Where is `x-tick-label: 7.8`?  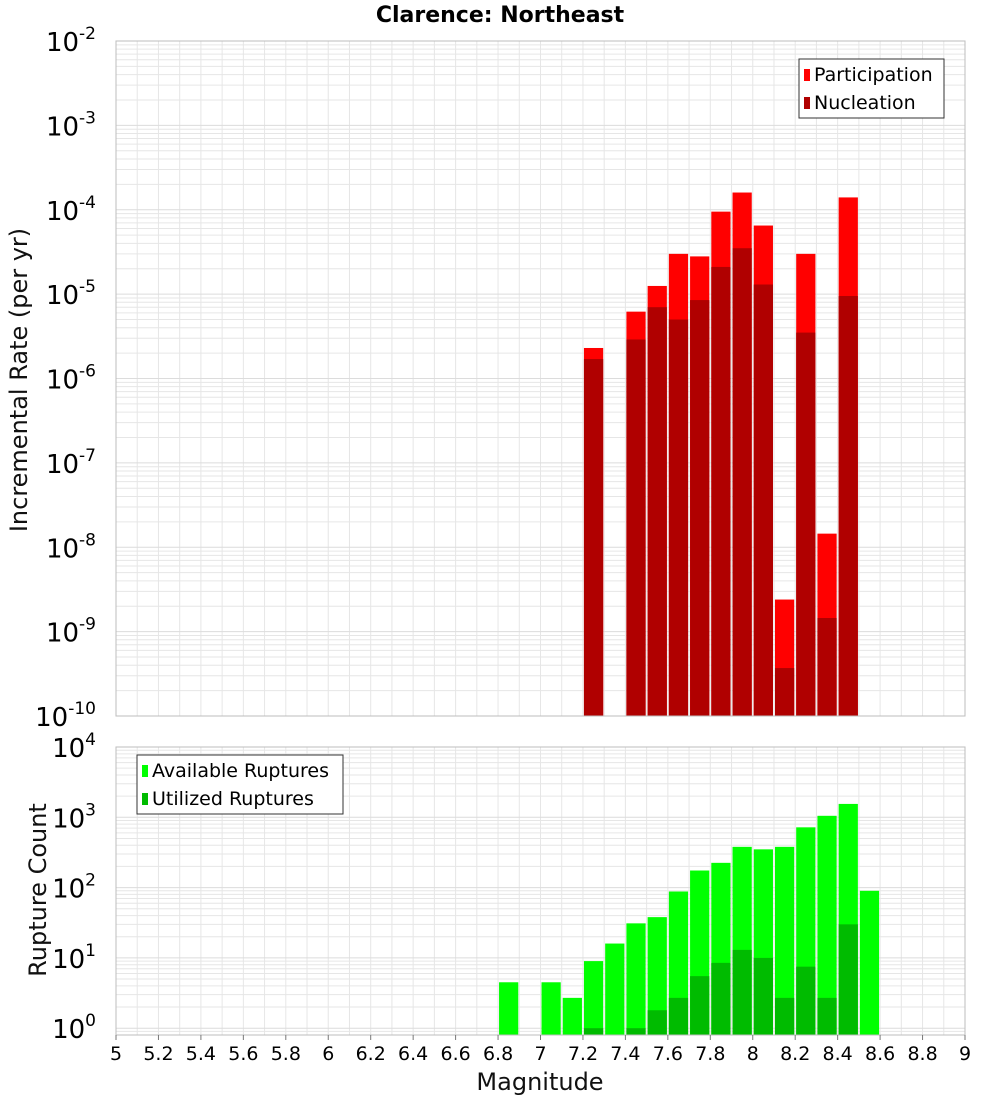 x-tick-label: 7.8 is located at coordinates (710, 1054).